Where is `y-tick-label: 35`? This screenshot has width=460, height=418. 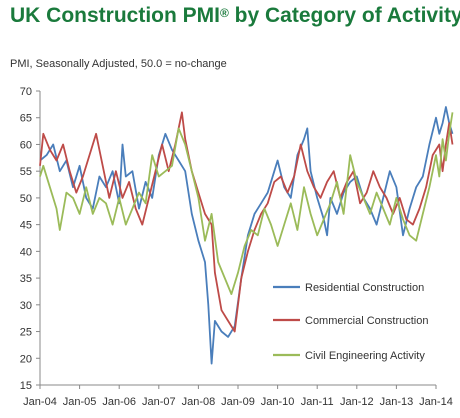
y-tick-label: 35 is located at coordinates (26, 279).